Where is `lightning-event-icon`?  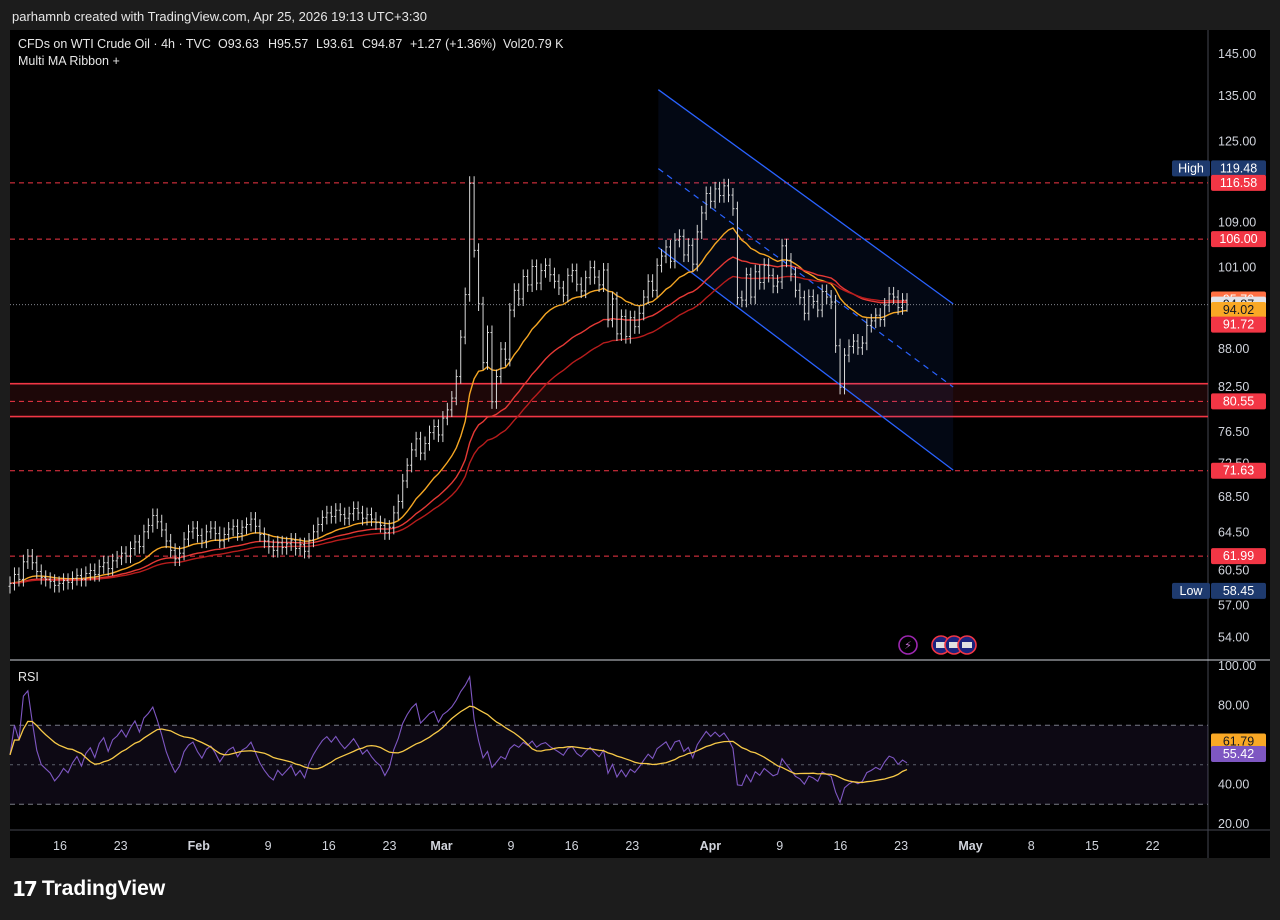
lightning-event-icon is located at coordinates (908, 645).